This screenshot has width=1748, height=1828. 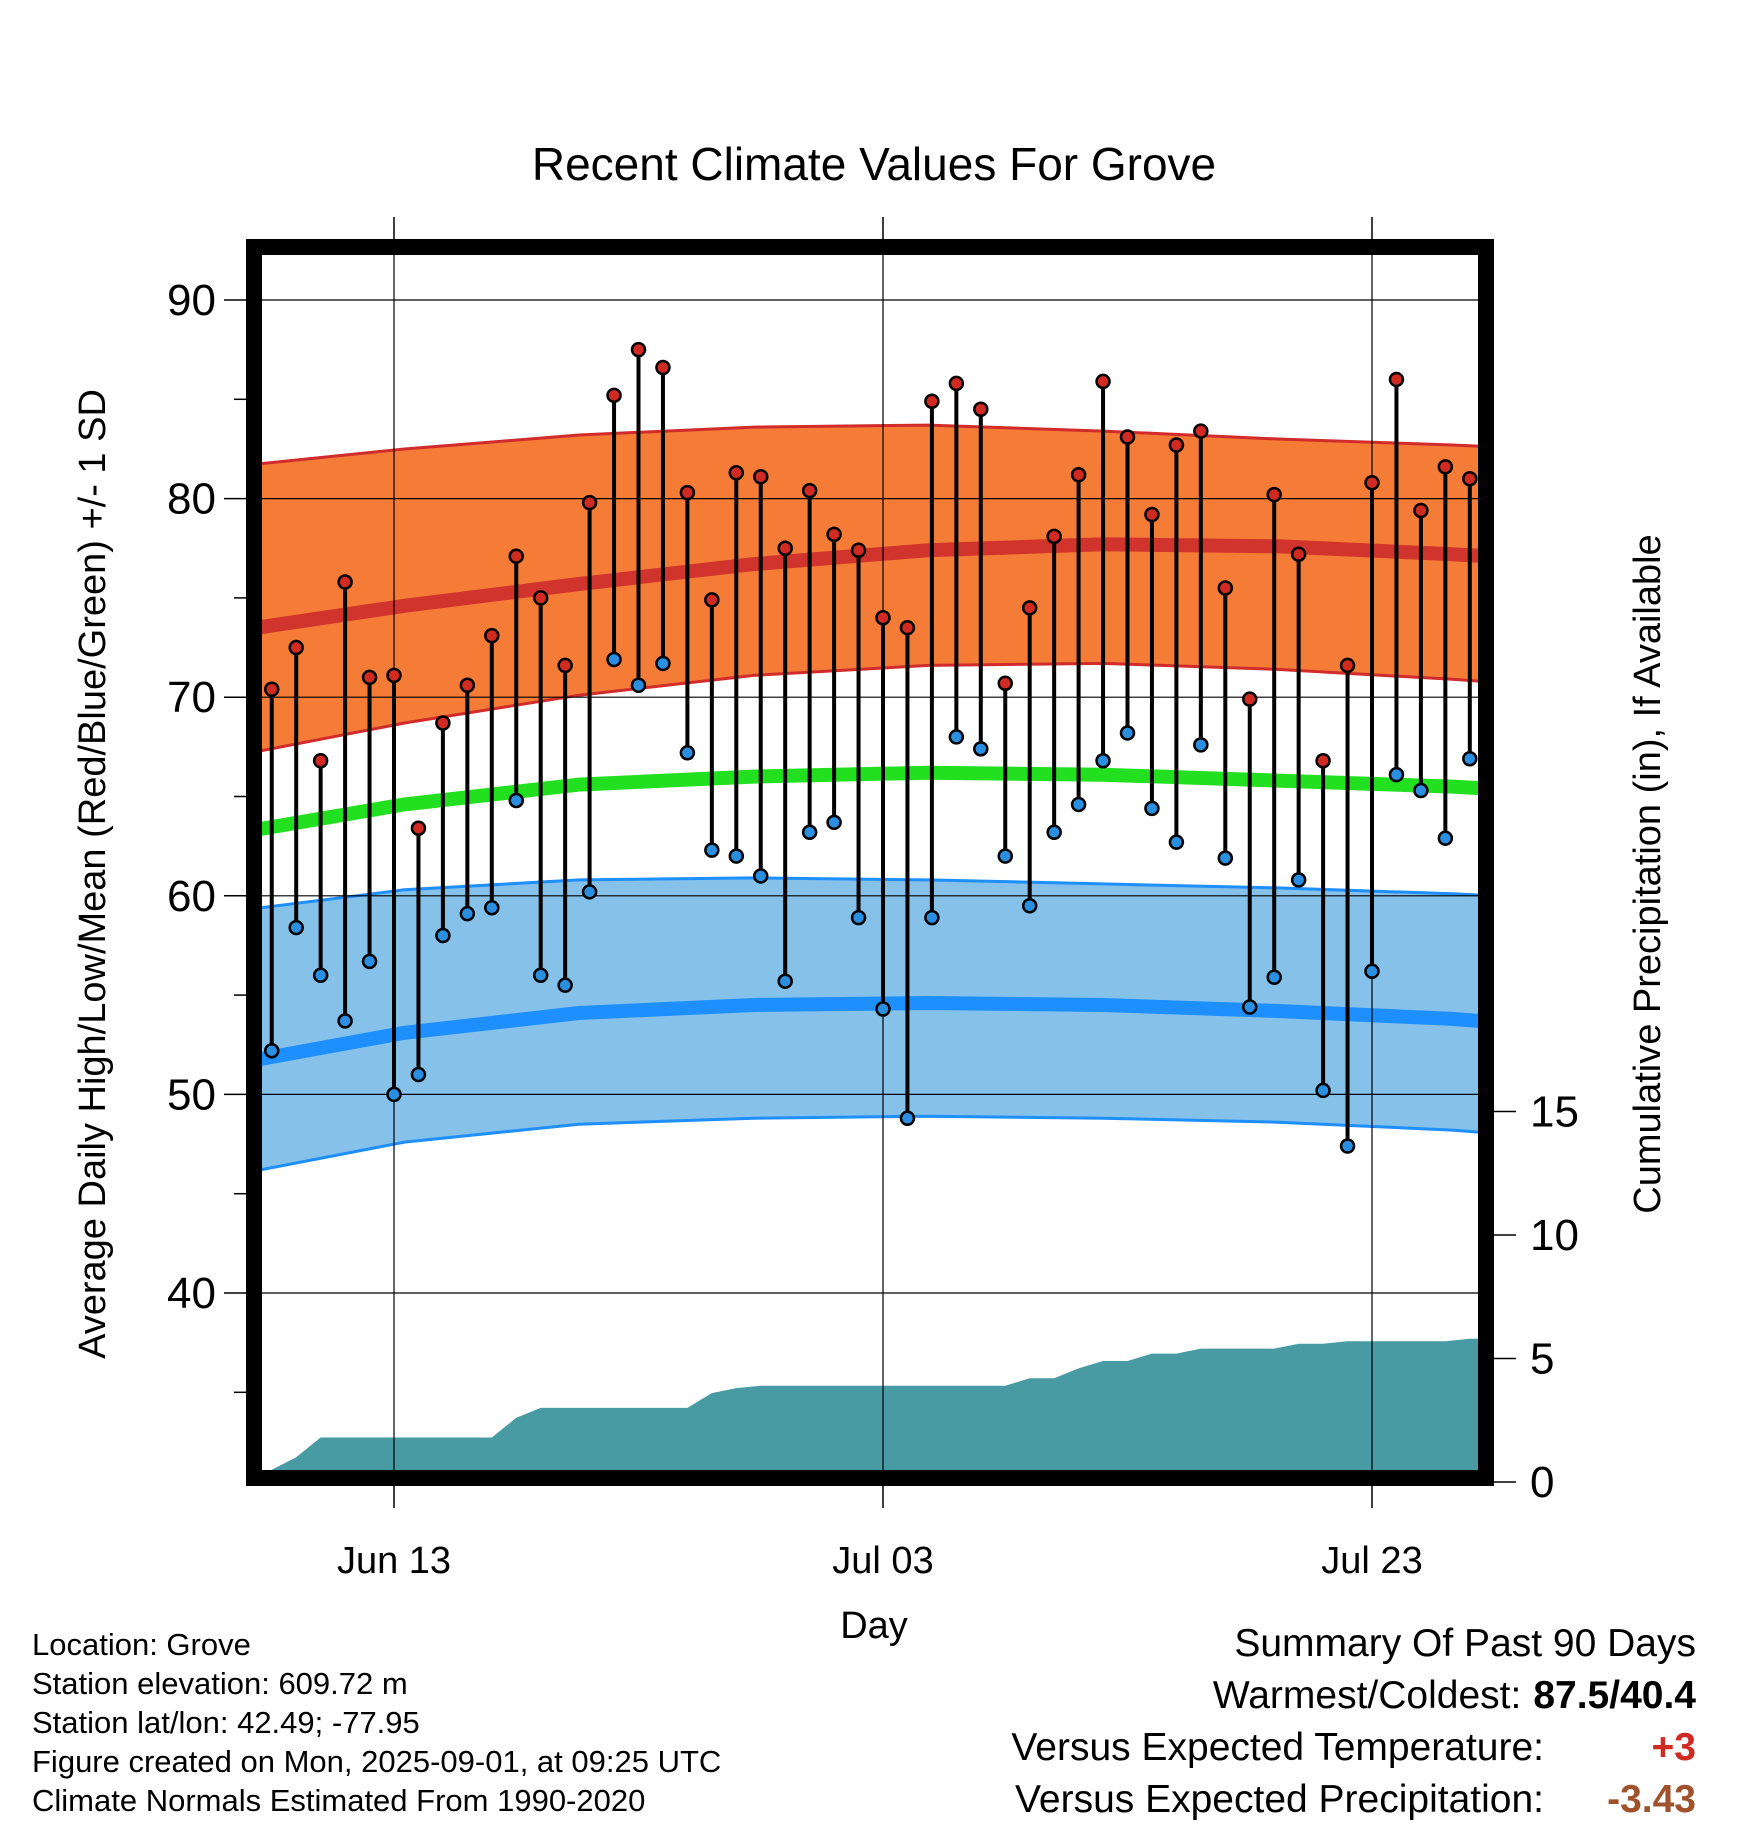 What do you see at coordinates (191, 1094) in the screenshot?
I see `y-tick-label: 50` at bounding box center [191, 1094].